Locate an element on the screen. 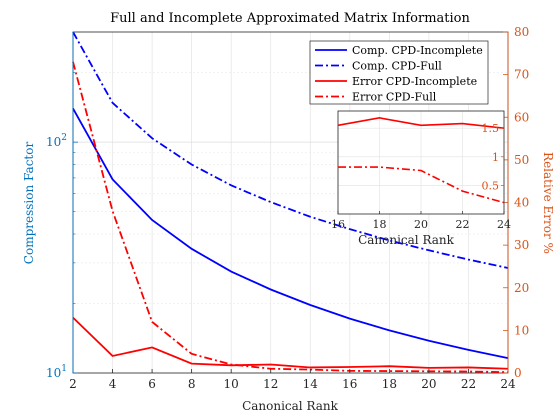 The image size is (560, 420). right-y-tick-label: 20 is located at coordinates (521, 288).